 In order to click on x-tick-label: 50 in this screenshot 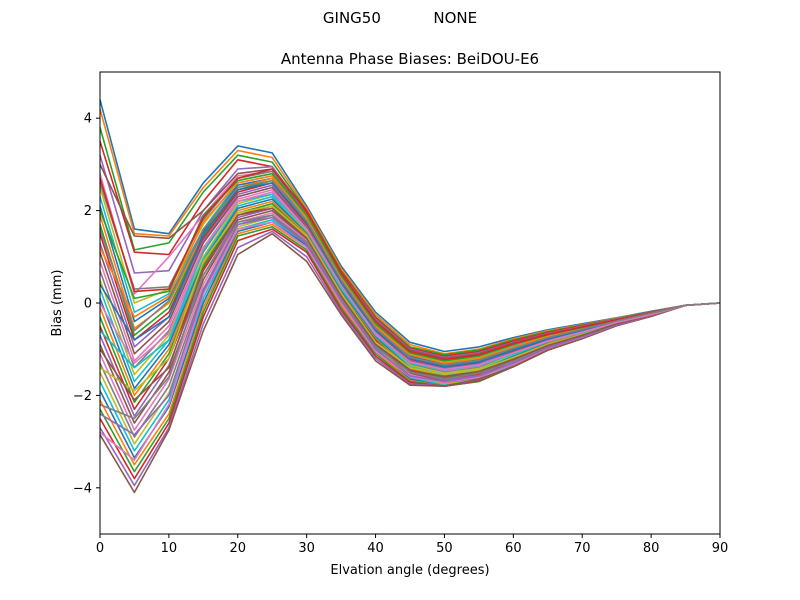, I will do `click(444, 548)`.